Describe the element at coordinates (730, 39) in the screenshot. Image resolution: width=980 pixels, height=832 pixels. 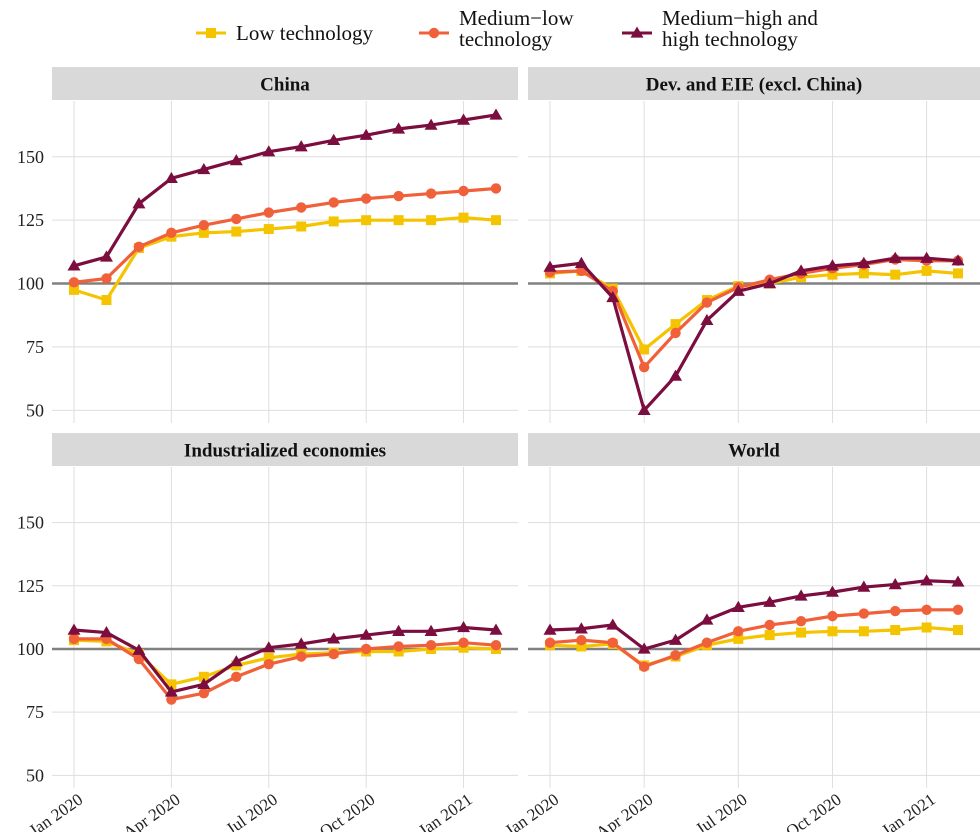
I see `legend-label: high technology` at that location.